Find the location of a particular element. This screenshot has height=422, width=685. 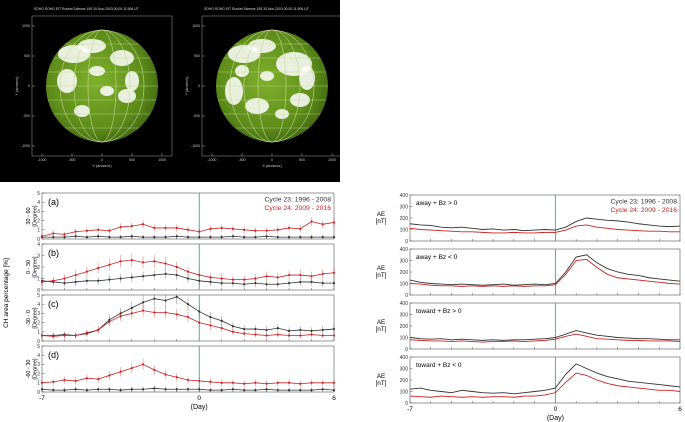

solar-y-tick-label: 1000 is located at coordinates (26, 26).